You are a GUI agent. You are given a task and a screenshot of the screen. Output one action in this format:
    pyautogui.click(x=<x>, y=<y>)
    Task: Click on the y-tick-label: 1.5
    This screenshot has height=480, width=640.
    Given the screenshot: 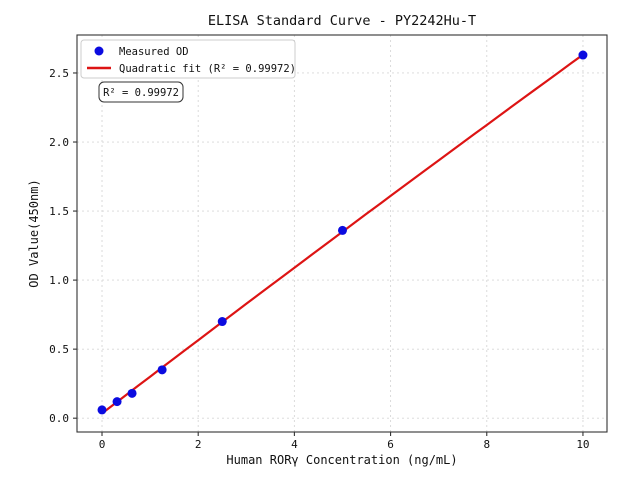 What is the action you would take?
    pyautogui.click(x=59, y=211)
    